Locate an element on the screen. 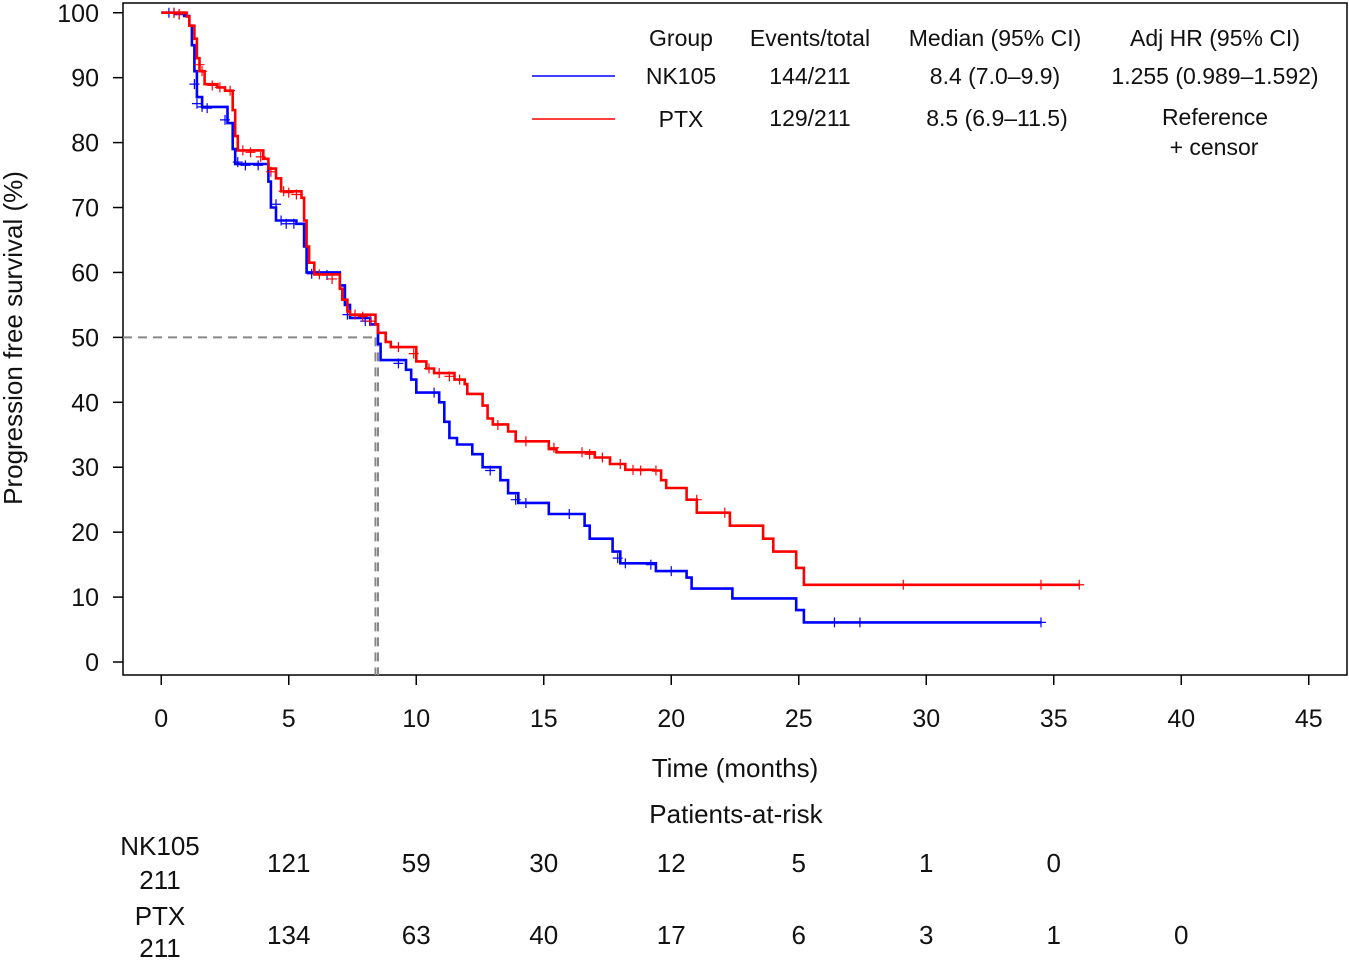 This screenshot has width=1349, height=963. at-risk-count: 17 is located at coordinates (671, 935).